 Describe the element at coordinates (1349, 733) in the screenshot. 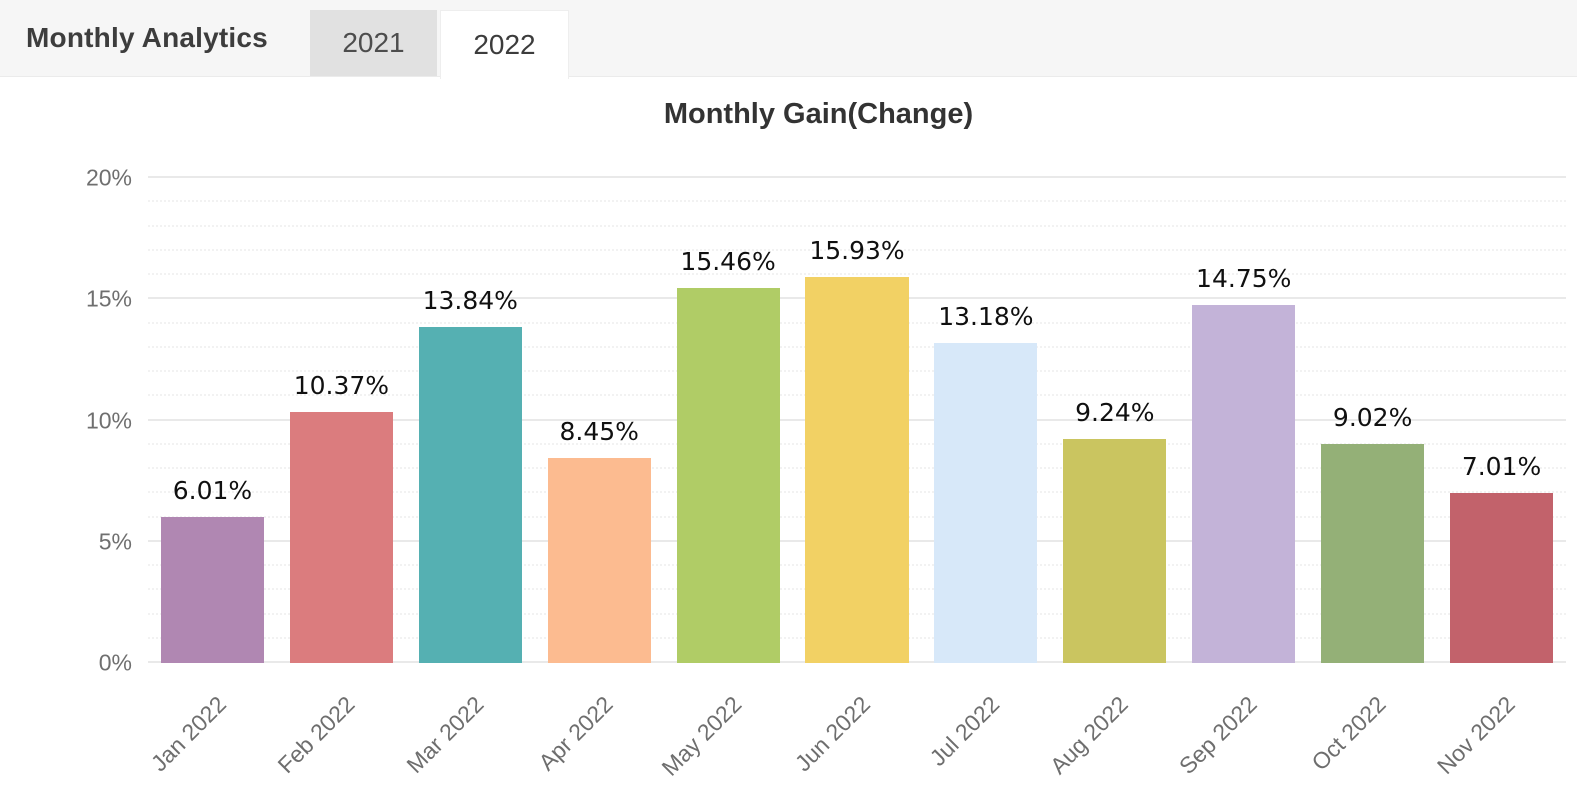

I see `x-axis-tick-label: Oct 2022` at that location.